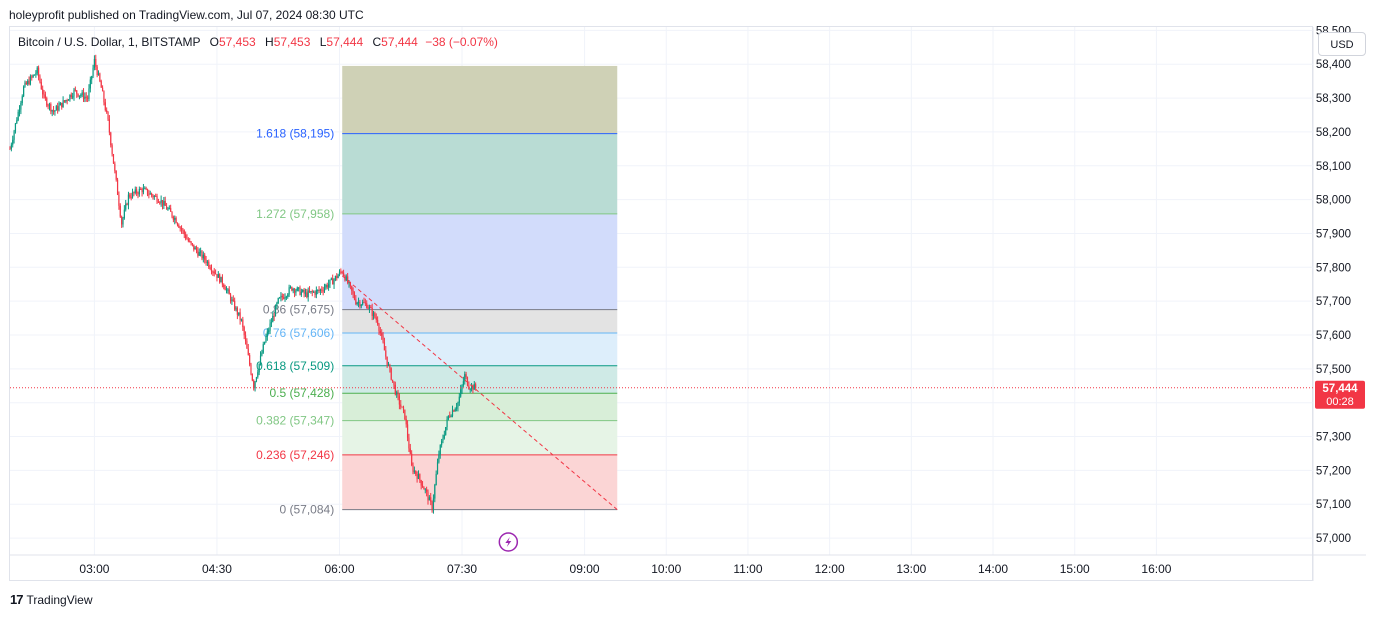  Describe the element at coordinates (1340, 389) in the screenshot. I see `last-price-value: 57,444` at that location.